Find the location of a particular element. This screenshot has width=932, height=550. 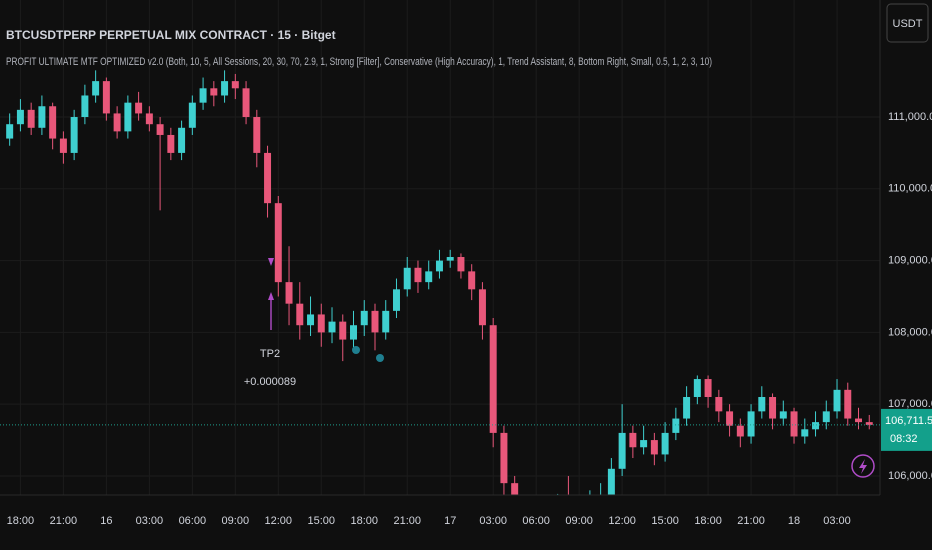

price-label-box is located at coordinates (906, 429).